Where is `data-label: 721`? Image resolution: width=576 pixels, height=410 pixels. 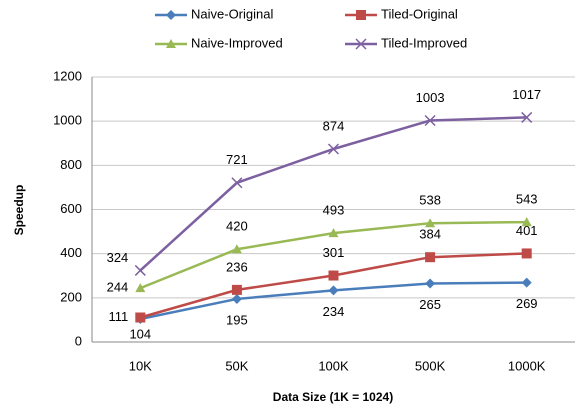
data-label: 721 is located at coordinates (237, 159).